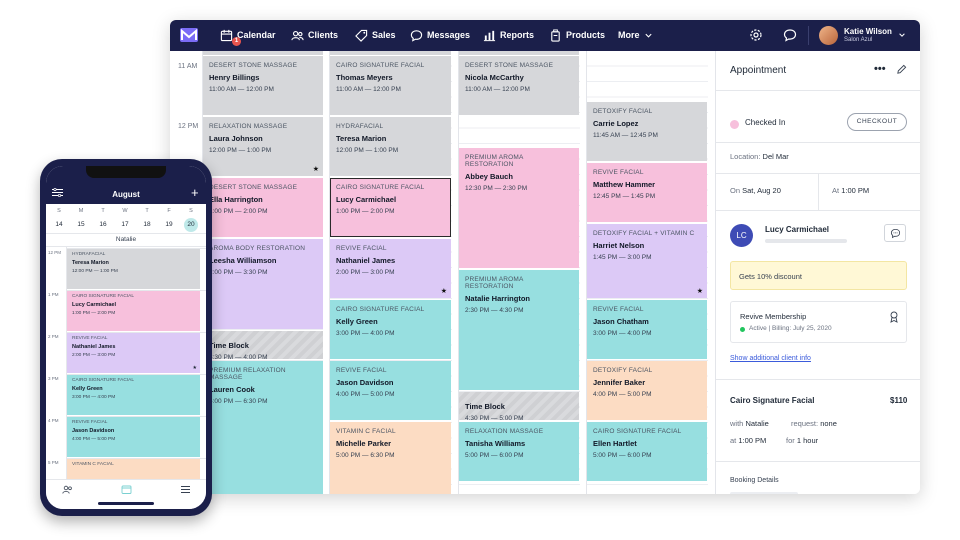 Image resolution: width=960 pixels, height=540 pixels. What do you see at coordinates (742, 329) in the screenshot?
I see `active-status-dot` at bounding box center [742, 329].